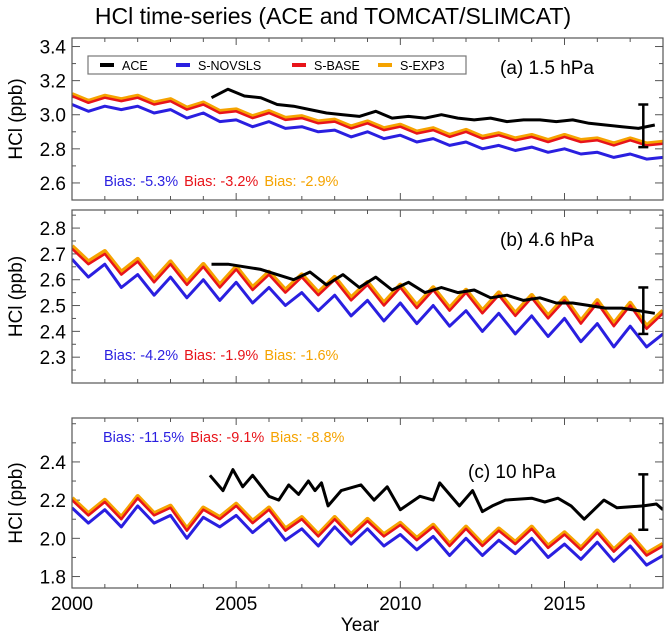 The height and width of the screenshot is (636, 666). What do you see at coordinates (564, 604) in the screenshot?
I see `x-tick-label: 2015` at bounding box center [564, 604].